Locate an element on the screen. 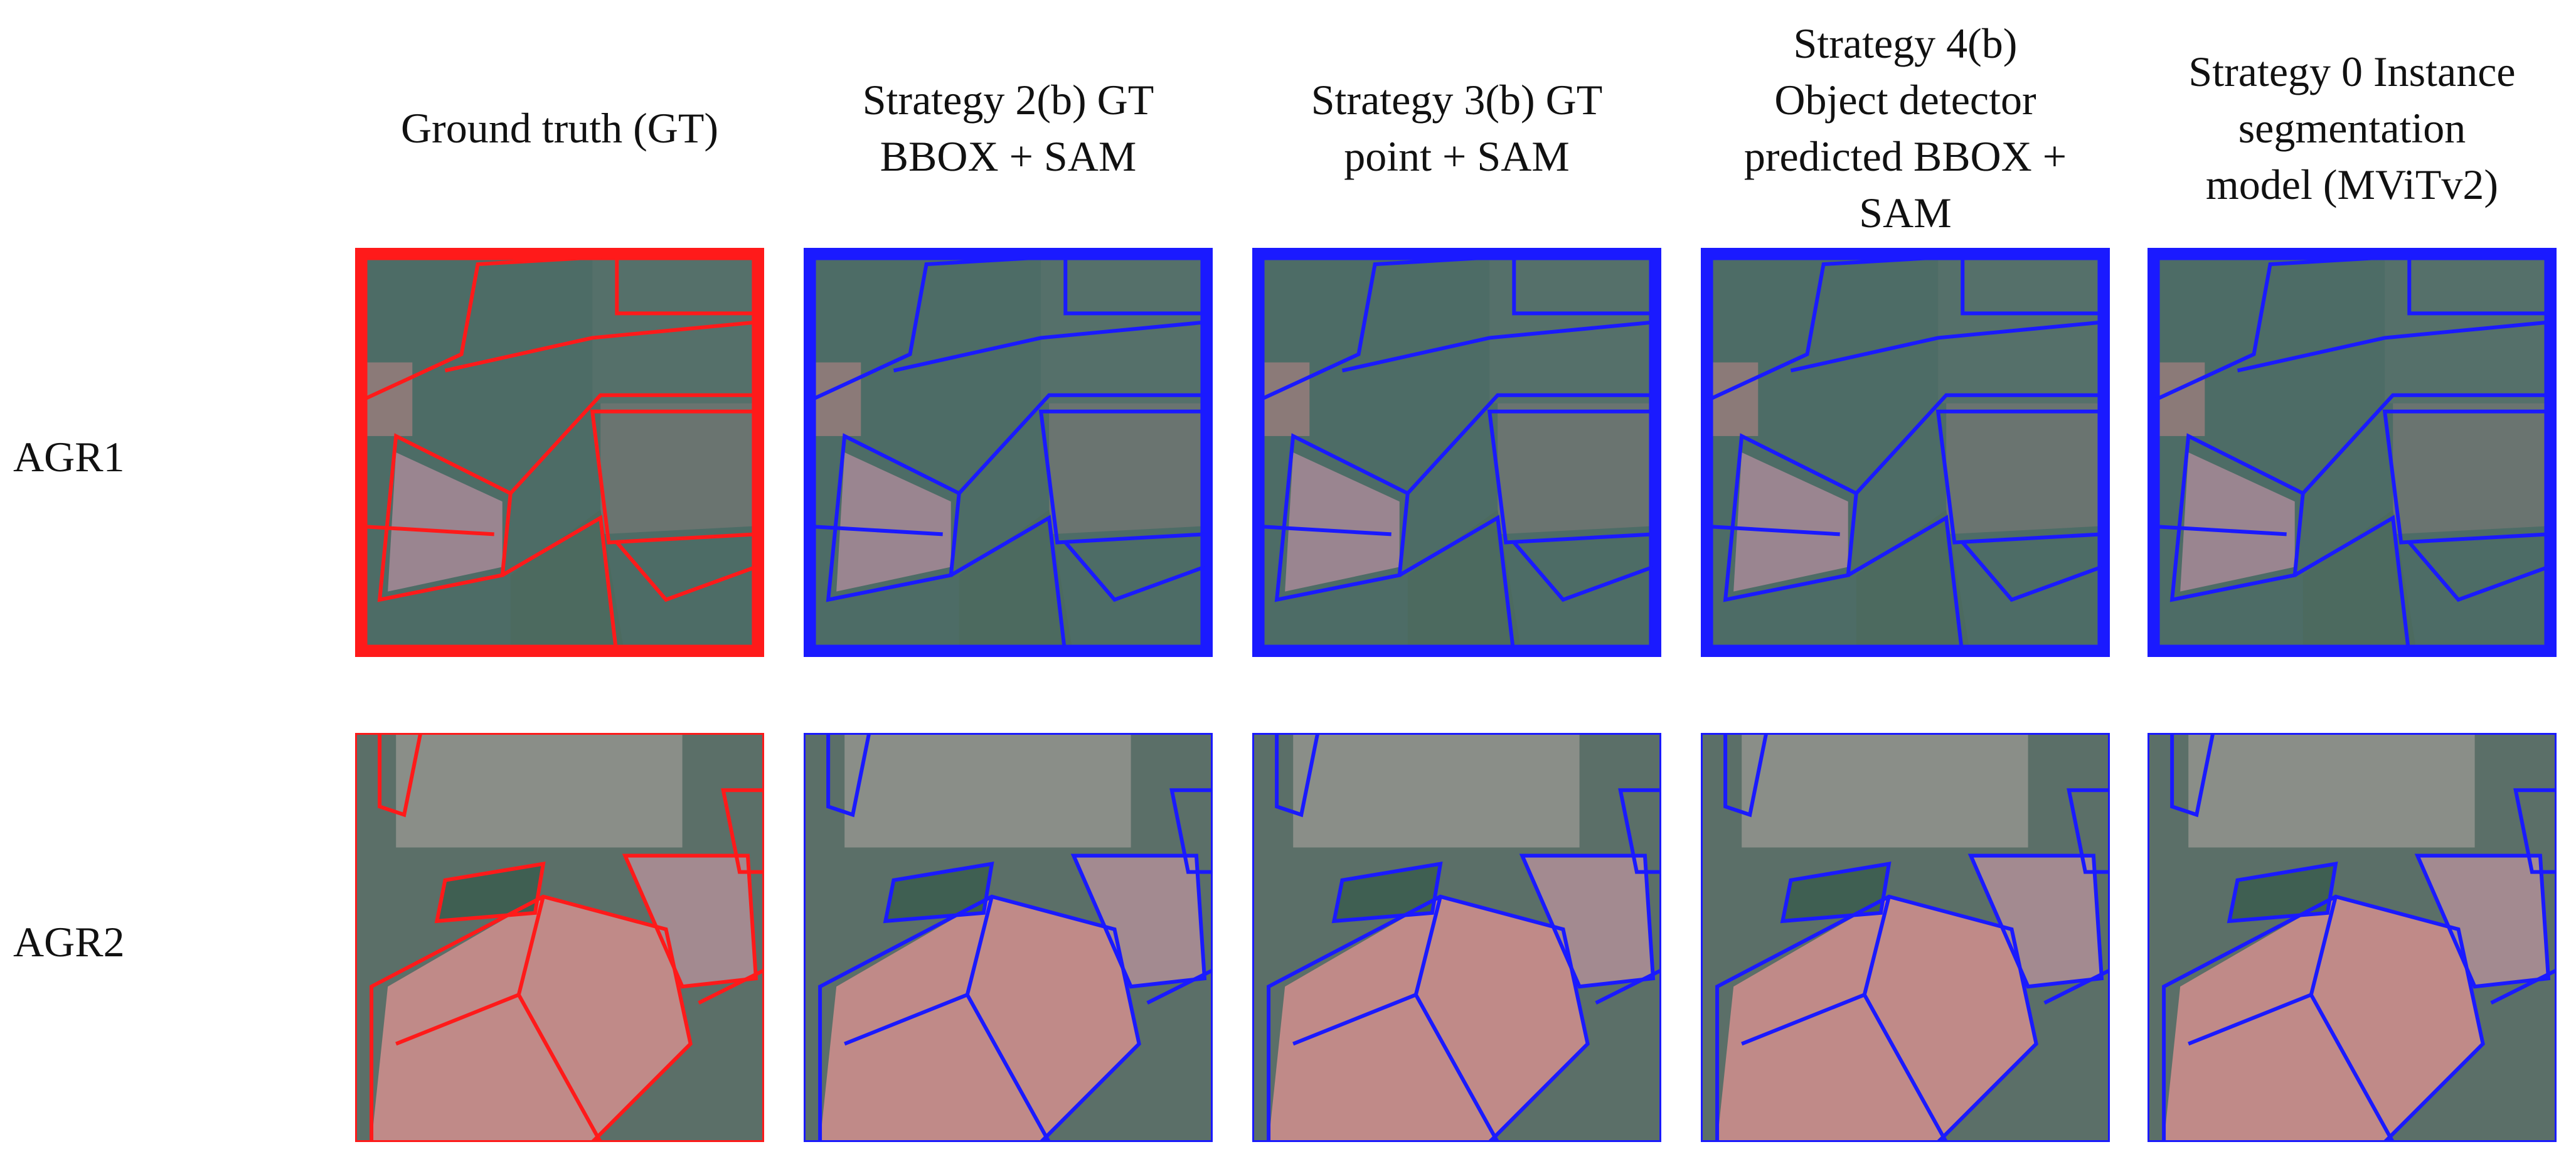 The height and width of the screenshot is (1164, 2576). header-line: Strategy 0 Instance is located at coordinates (2352, 71).